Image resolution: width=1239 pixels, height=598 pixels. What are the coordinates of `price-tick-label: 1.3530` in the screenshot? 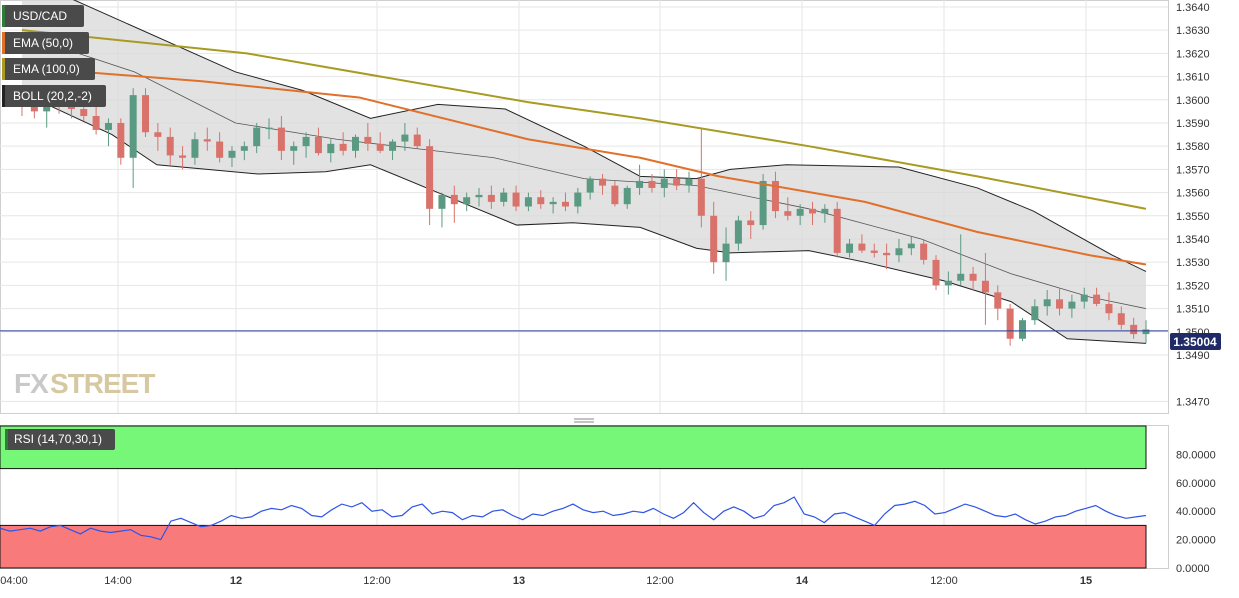 It's located at (1193, 263).